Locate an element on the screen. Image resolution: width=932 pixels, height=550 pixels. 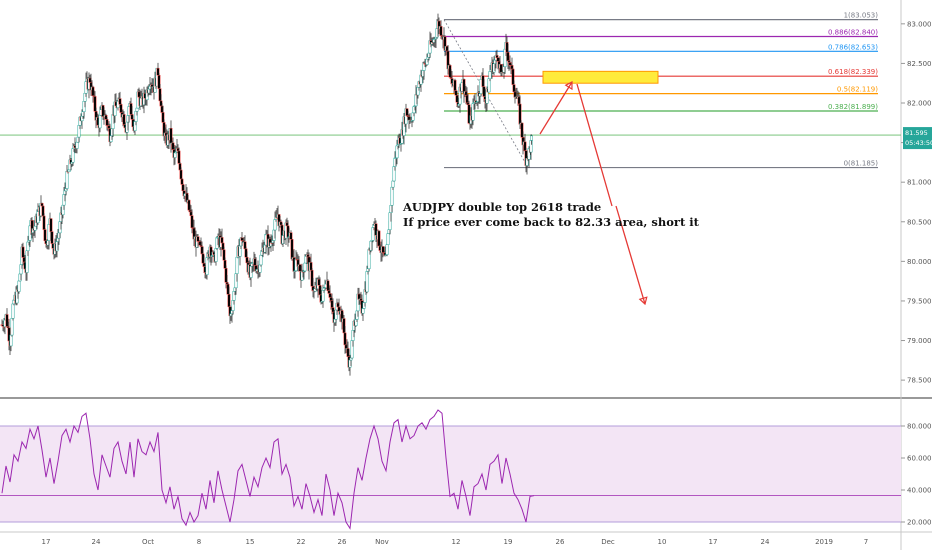
rsi-tick-label: 40.0000 is located at coordinates (919, 491).